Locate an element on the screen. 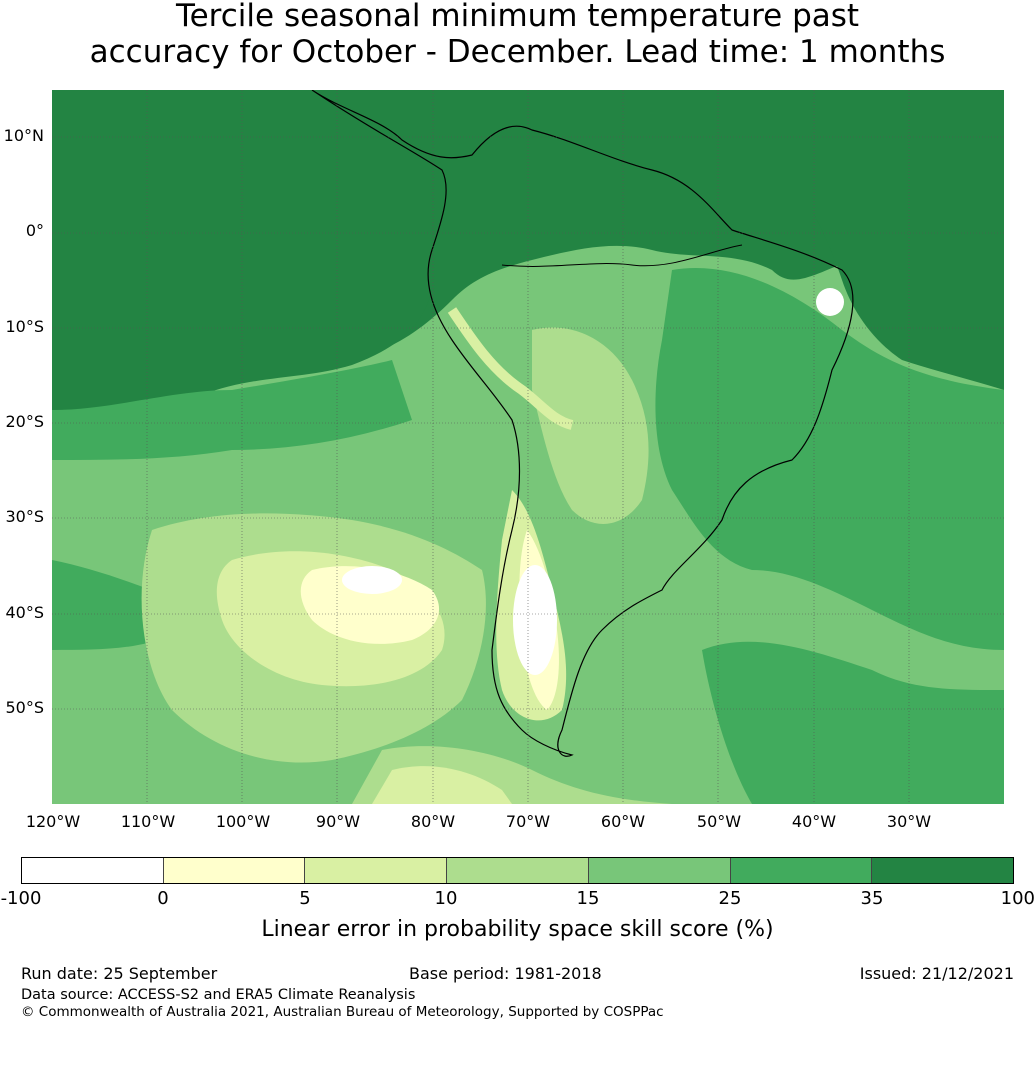  andes-ridge is located at coordinates (510, 368).